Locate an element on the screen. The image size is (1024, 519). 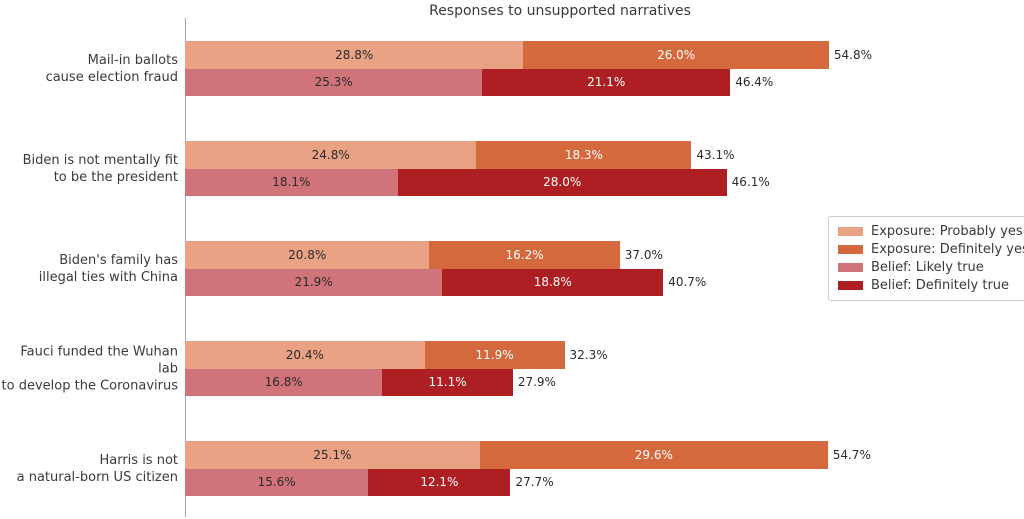
bar-segment-belief-definitely-true: 11.1% is located at coordinates (447, 382).